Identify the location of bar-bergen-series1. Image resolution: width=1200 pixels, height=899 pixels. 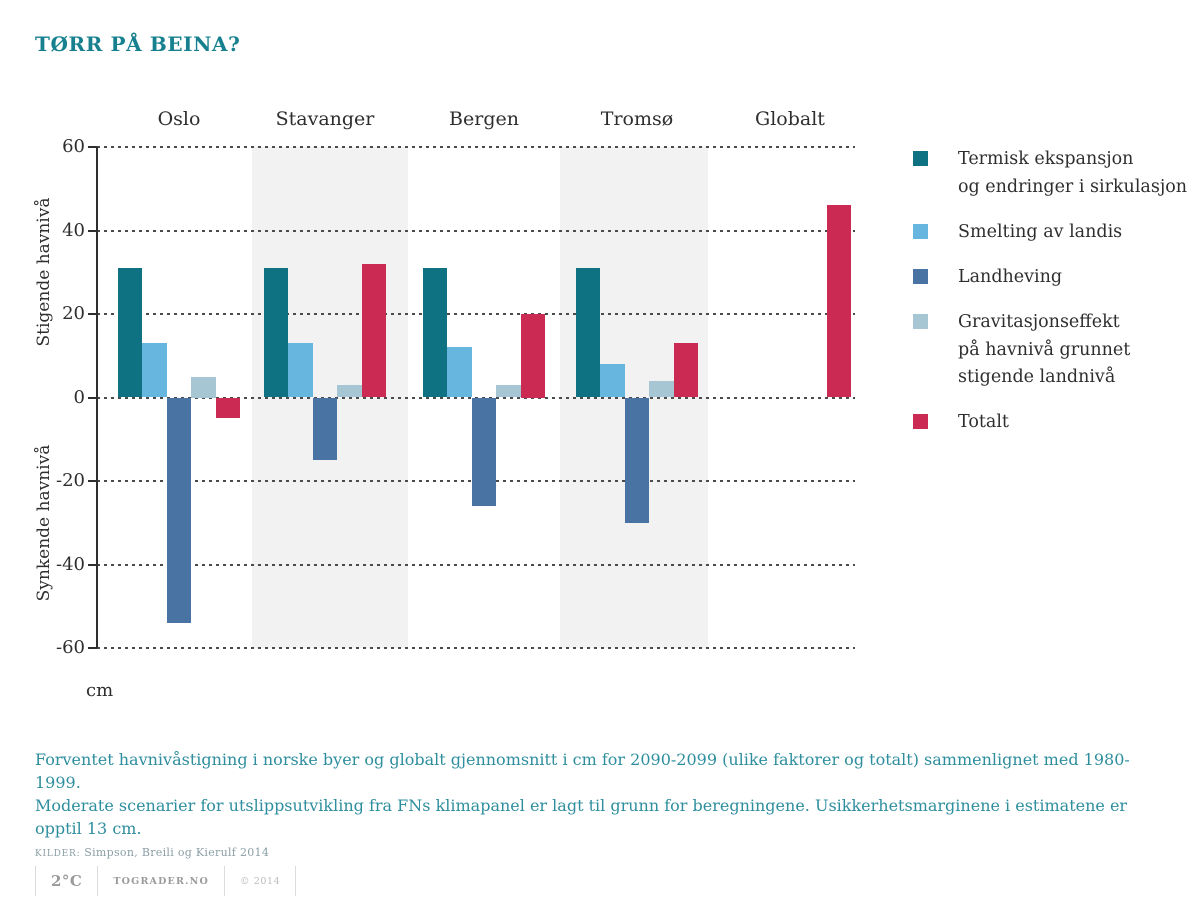
(435, 333).